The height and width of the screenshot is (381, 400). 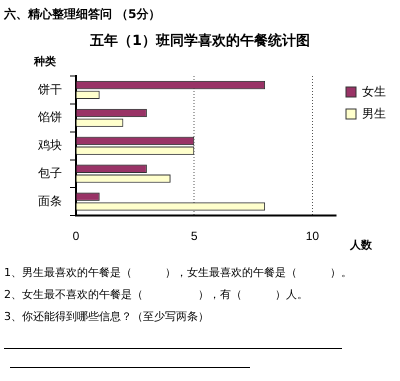 What do you see at coordinates (50, 201) in the screenshot?
I see `y-tick-label: 面条` at bounding box center [50, 201].